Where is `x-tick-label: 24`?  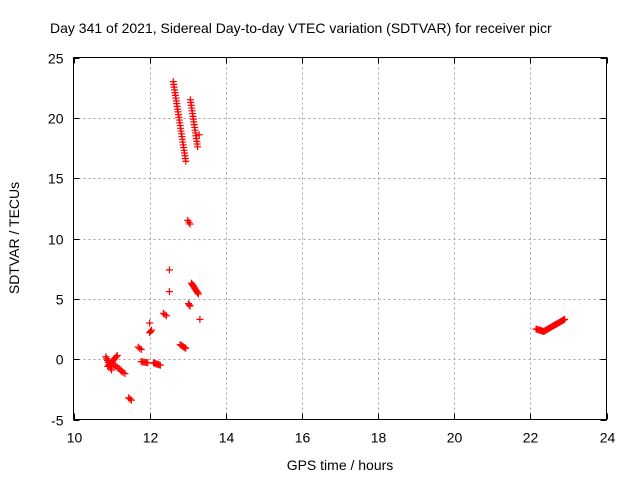
x-tick-label: 24 is located at coordinates (608, 438).